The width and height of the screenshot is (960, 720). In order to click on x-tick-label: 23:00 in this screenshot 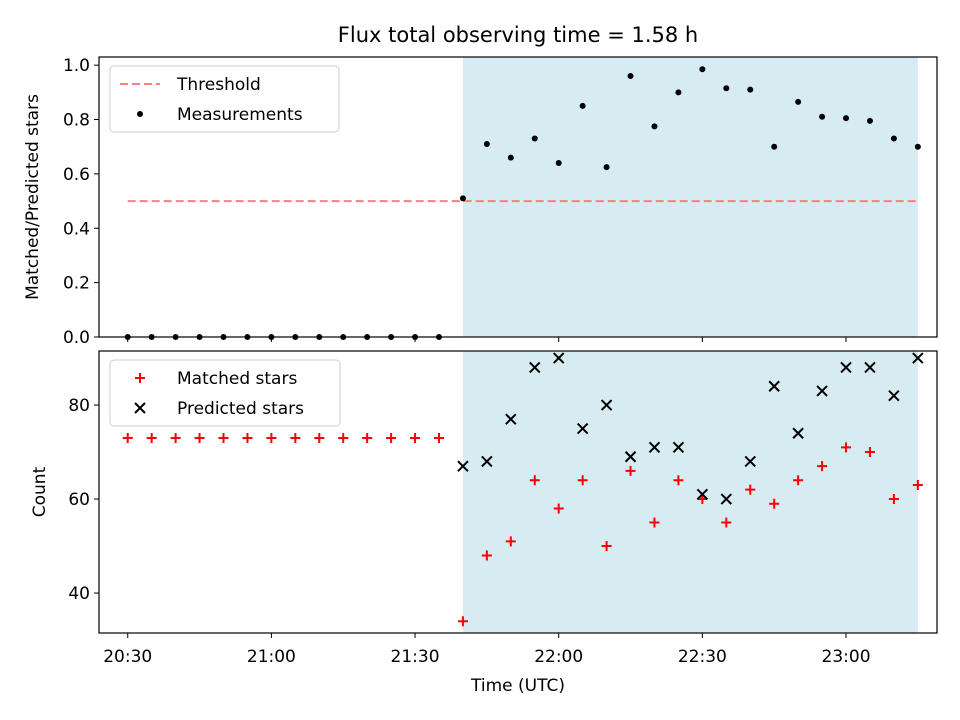, I will do `click(846, 657)`.